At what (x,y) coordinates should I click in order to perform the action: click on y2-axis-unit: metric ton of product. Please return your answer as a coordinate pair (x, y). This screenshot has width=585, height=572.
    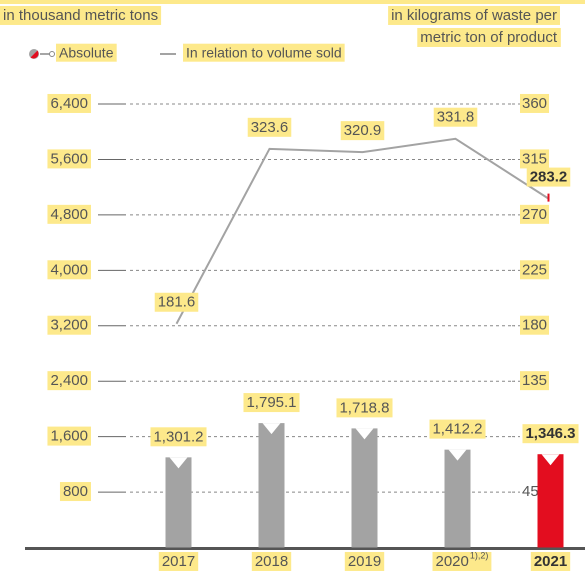
    Looking at the image, I should click on (489, 37).